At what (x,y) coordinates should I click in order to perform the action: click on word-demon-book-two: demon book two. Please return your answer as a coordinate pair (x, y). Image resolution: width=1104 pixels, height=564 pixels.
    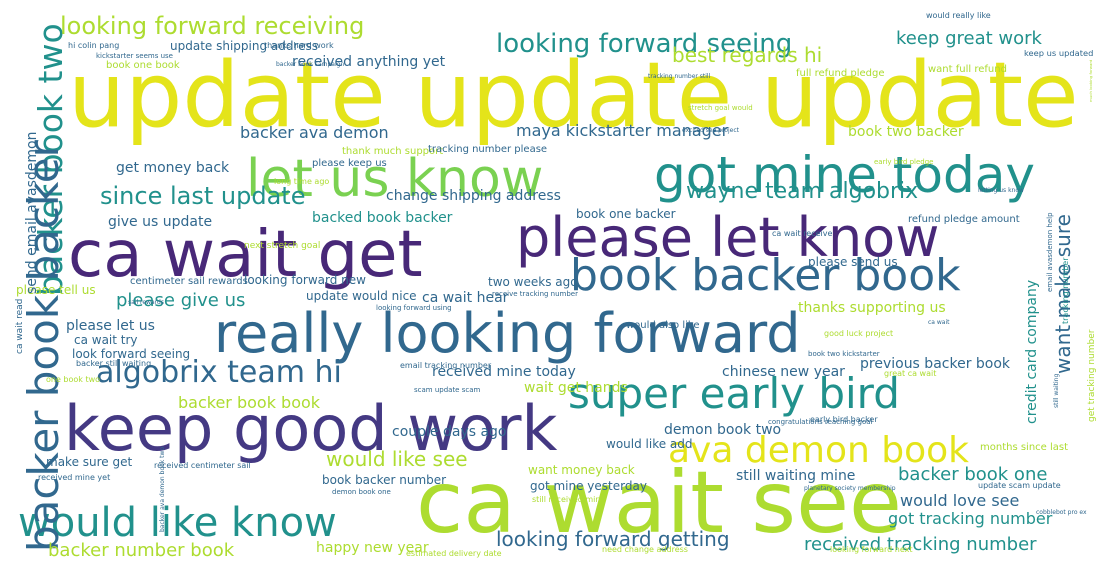
    Looking at the image, I should click on (722, 430).